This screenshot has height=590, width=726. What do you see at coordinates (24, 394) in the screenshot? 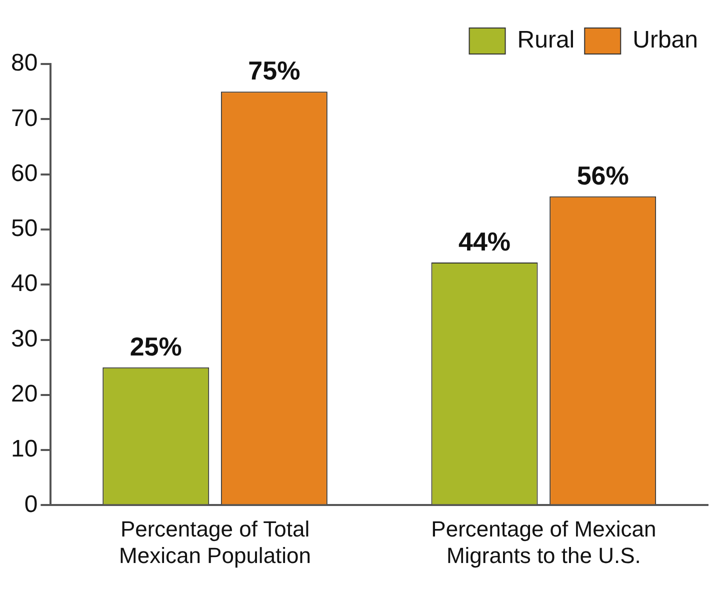
I see `y-tick-label: 20` at bounding box center [24, 394].